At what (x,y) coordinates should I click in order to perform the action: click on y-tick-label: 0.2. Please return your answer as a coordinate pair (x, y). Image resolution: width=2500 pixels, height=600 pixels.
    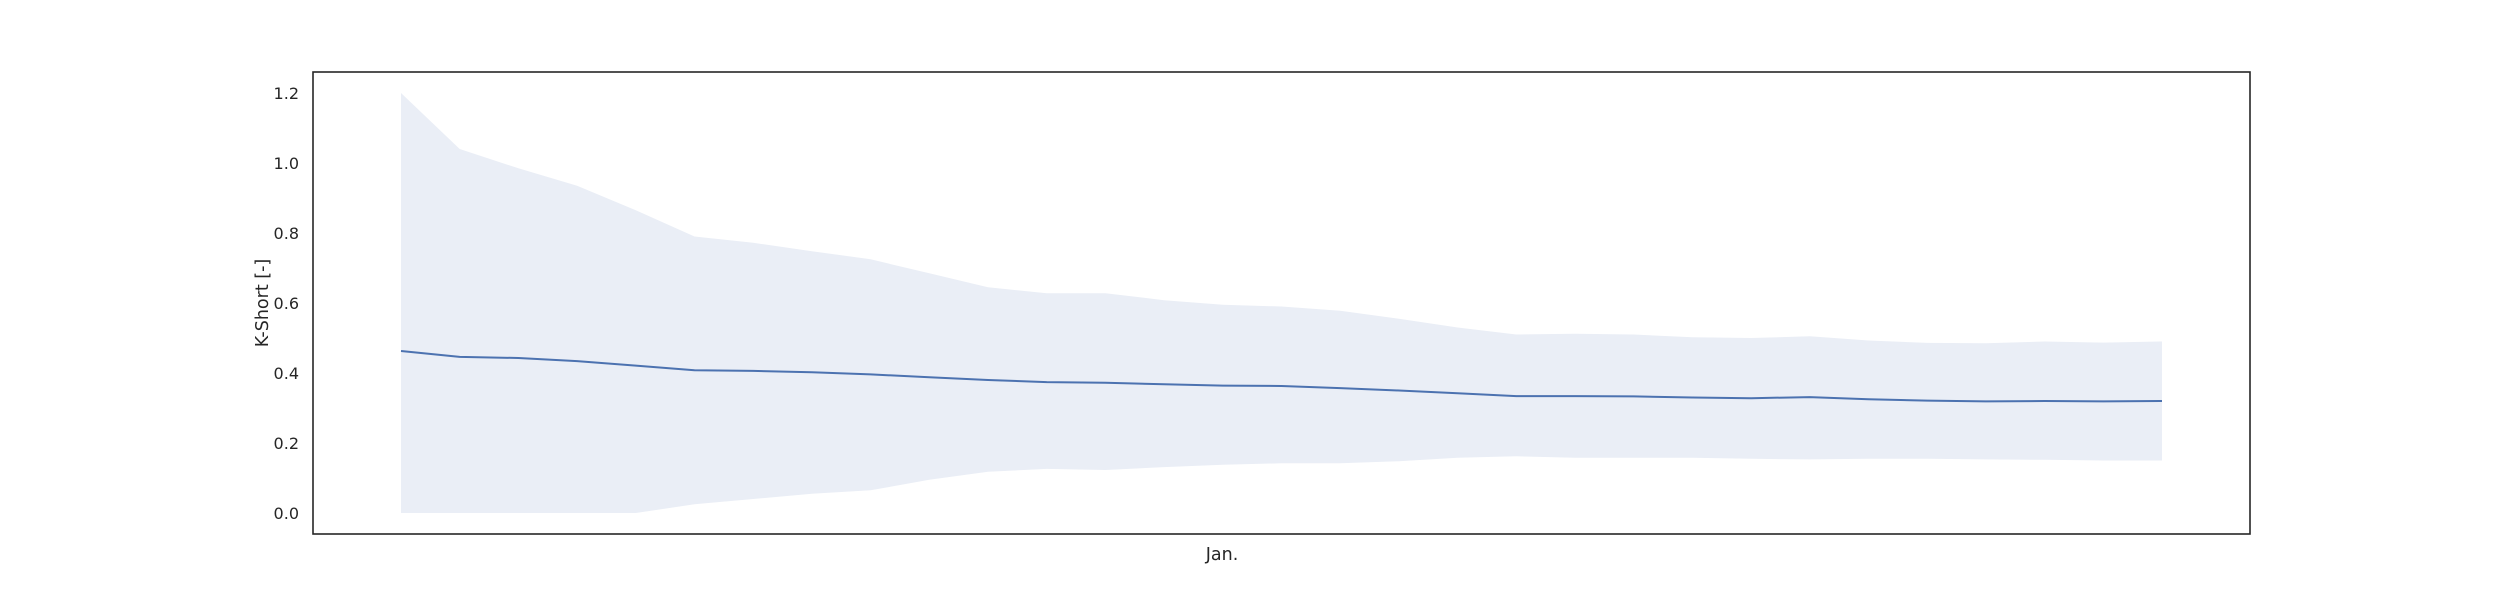
    Looking at the image, I should click on (286, 443).